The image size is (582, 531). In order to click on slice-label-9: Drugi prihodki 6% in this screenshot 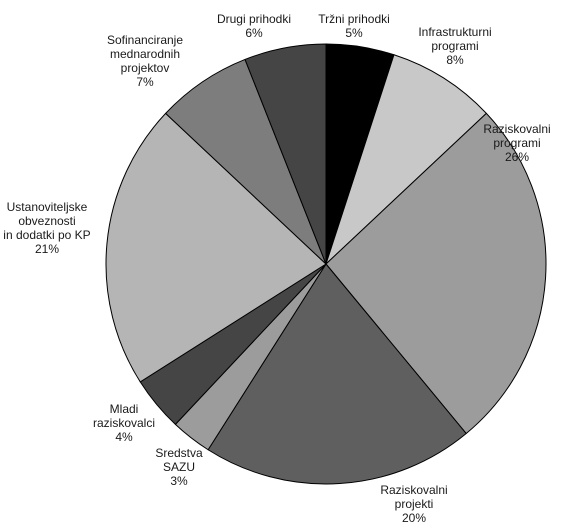, I will do `click(254, 26)`.